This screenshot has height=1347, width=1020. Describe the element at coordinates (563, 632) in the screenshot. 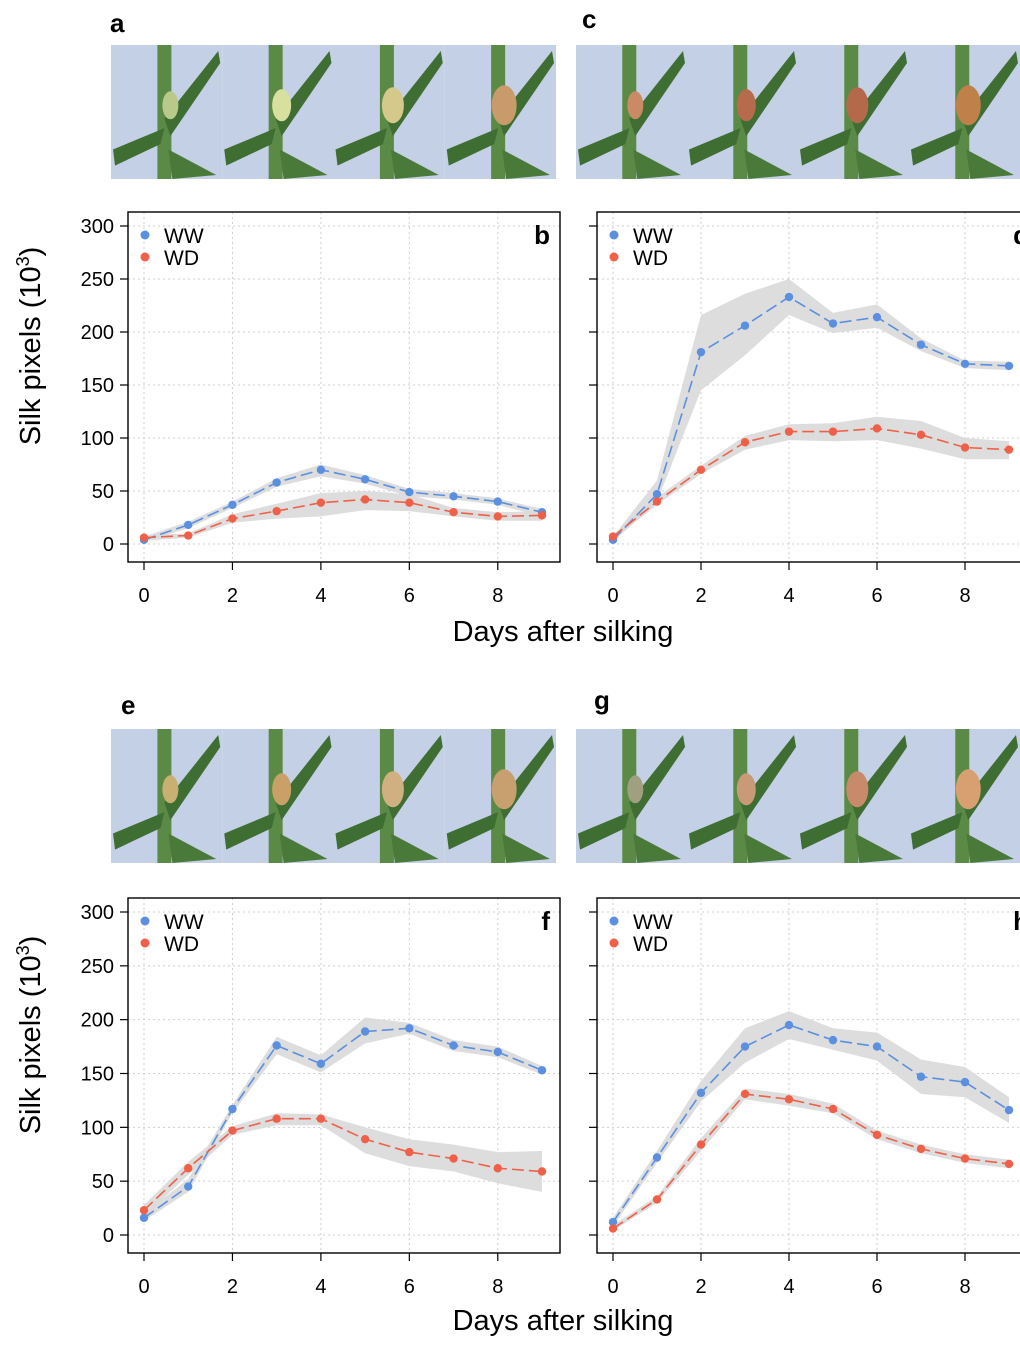

I see `x-axis-title-top: Days after silking` at that location.